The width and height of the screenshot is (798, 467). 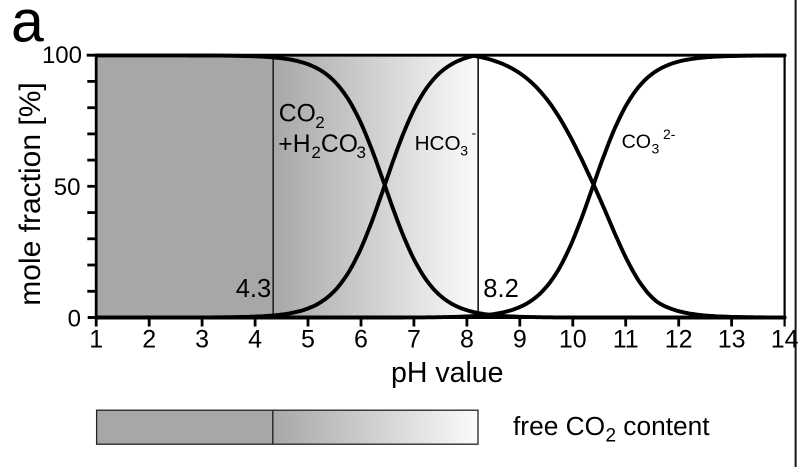 What do you see at coordinates (361, 340) in the screenshot?
I see `svg-text: 6` at bounding box center [361, 340].